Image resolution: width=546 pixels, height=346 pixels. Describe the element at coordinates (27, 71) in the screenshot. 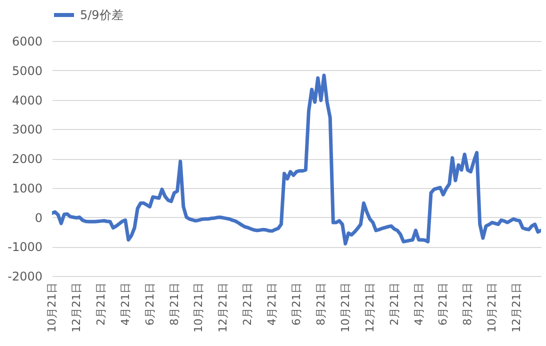

I see `y-tick-label: 5000` at that location.